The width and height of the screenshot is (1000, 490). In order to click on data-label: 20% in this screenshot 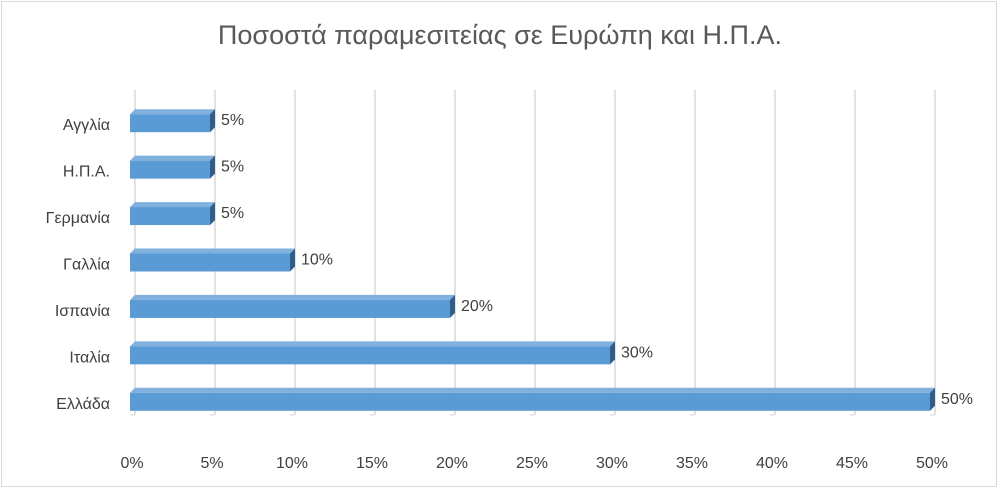, I will do `click(477, 306)`.